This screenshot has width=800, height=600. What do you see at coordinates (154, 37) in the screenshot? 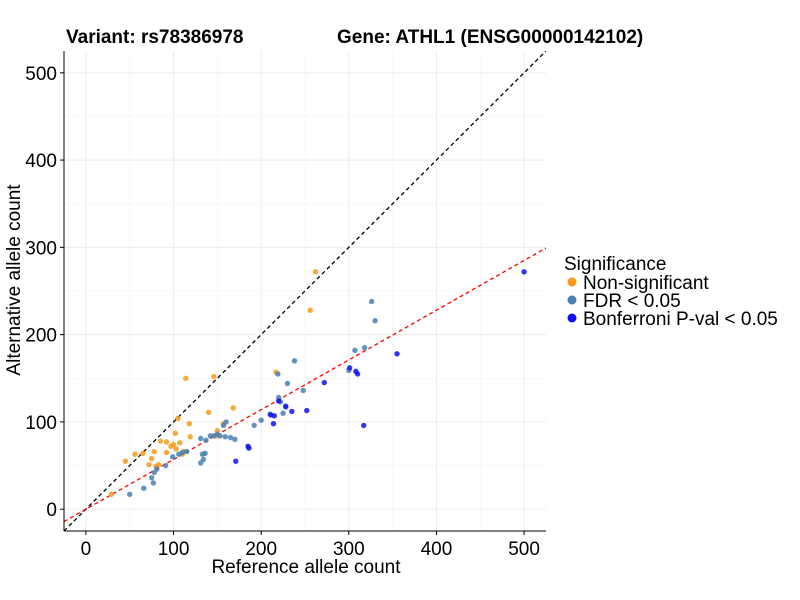
I see `variant-title: Variant: rs78386978` at bounding box center [154, 37].